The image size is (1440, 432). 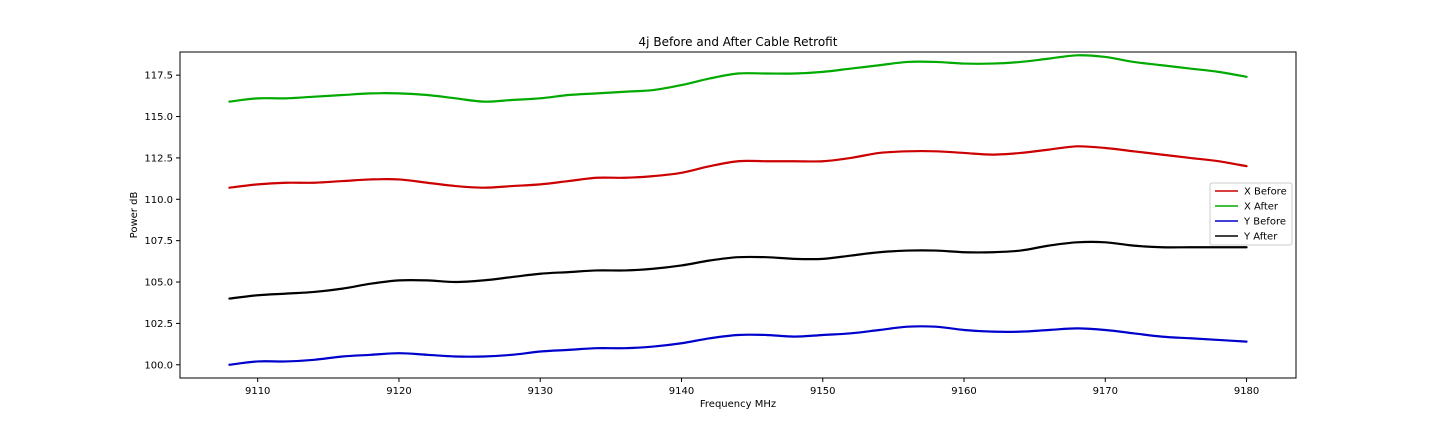 What do you see at coordinates (1264, 222) in the screenshot?
I see `legend-label: Y Before` at bounding box center [1264, 222].